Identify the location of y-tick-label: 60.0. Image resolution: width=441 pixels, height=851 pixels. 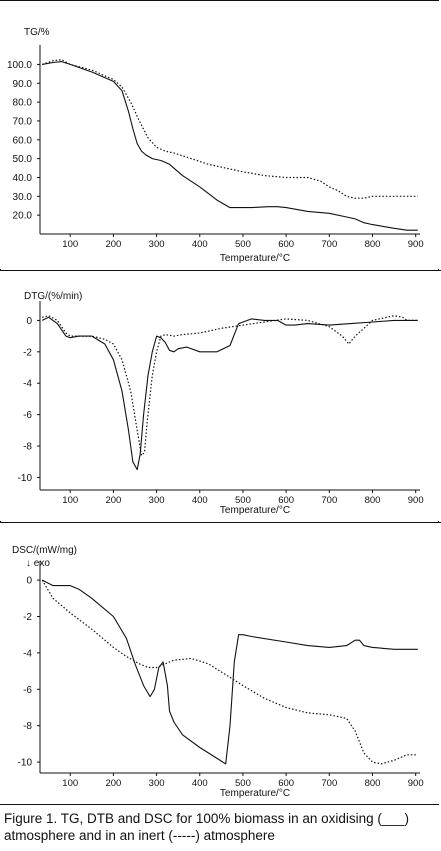
(23, 140).